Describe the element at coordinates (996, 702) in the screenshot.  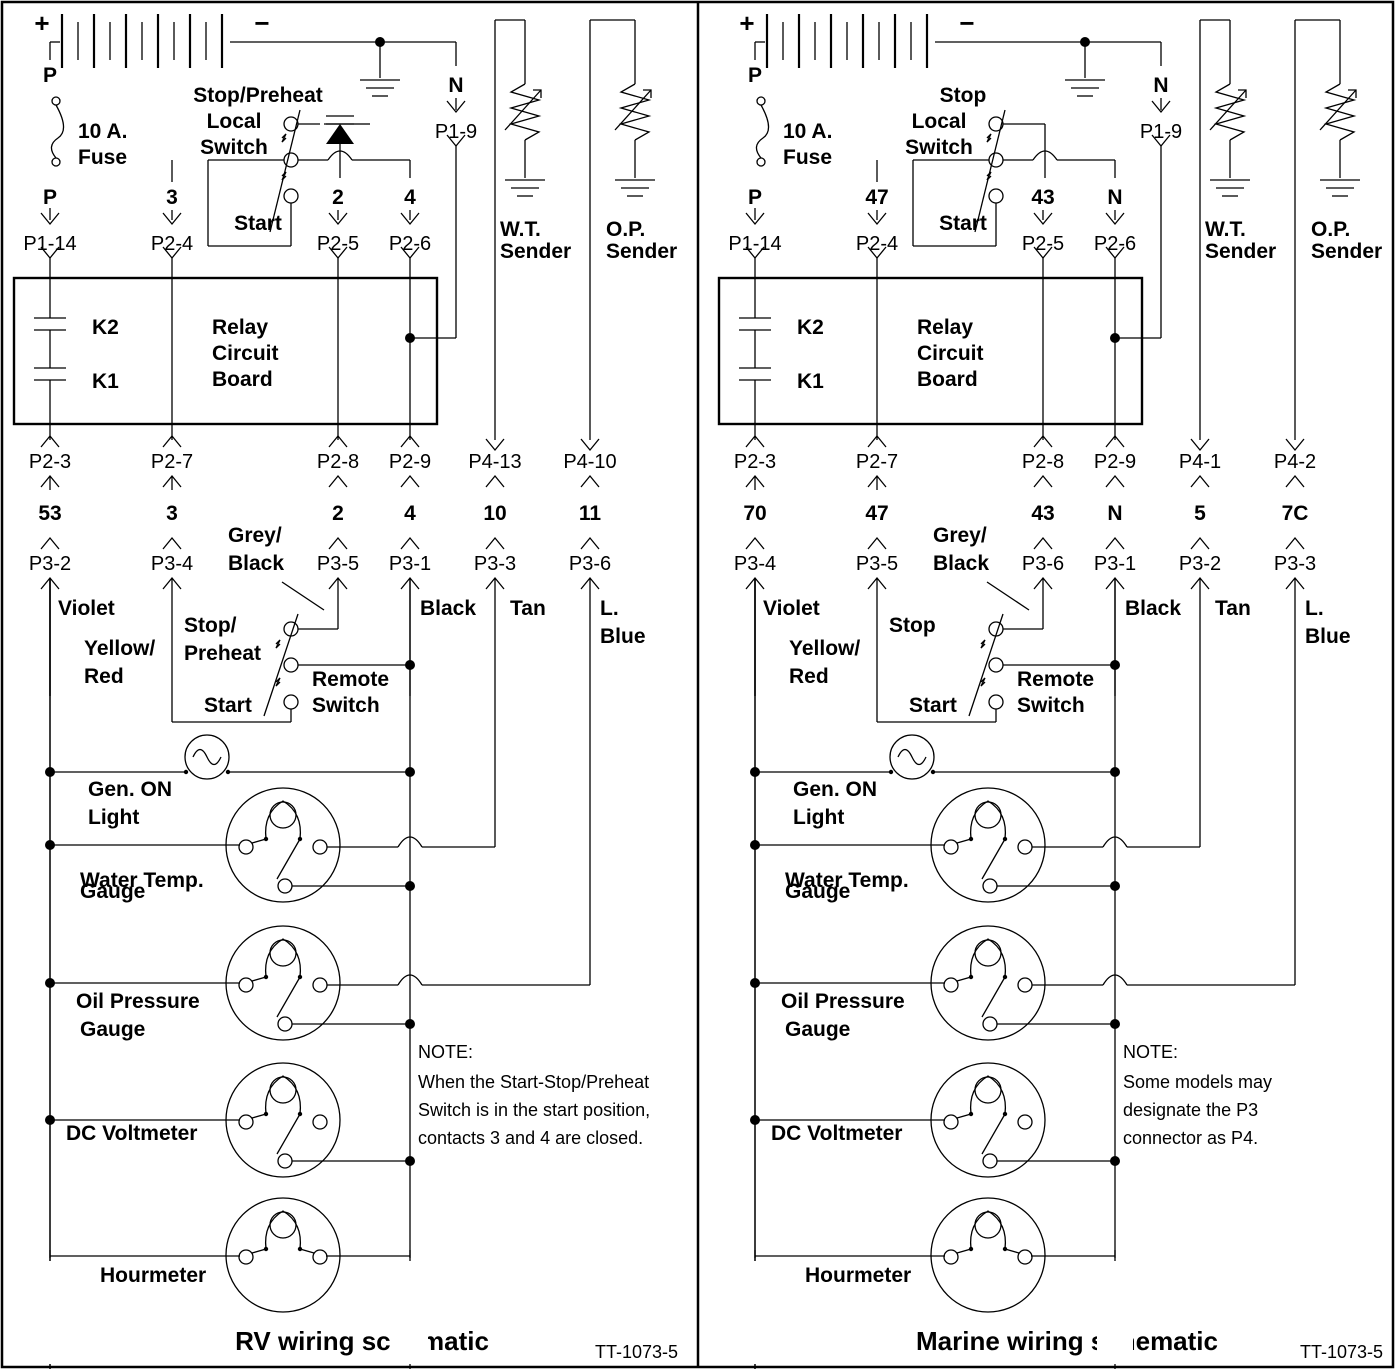
I see `remote-start-contact` at that location.